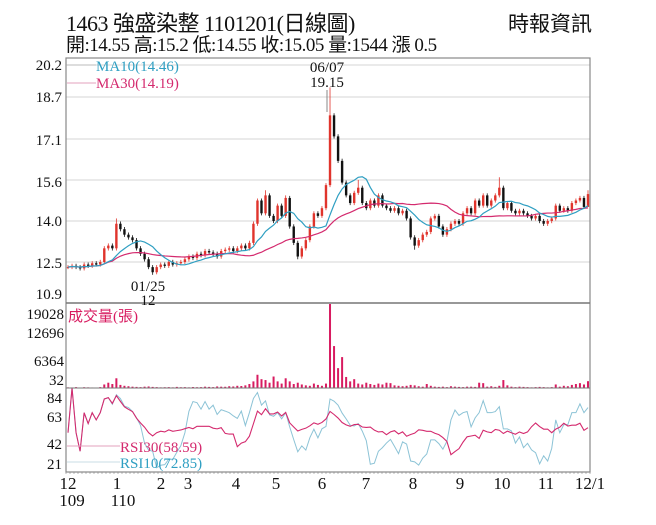  I want to click on high-annotation-date: 06/07, so click(327, 68).